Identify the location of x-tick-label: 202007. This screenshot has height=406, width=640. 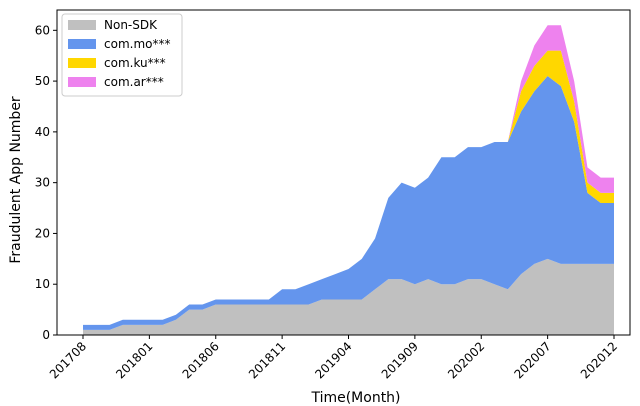
(532, 360).